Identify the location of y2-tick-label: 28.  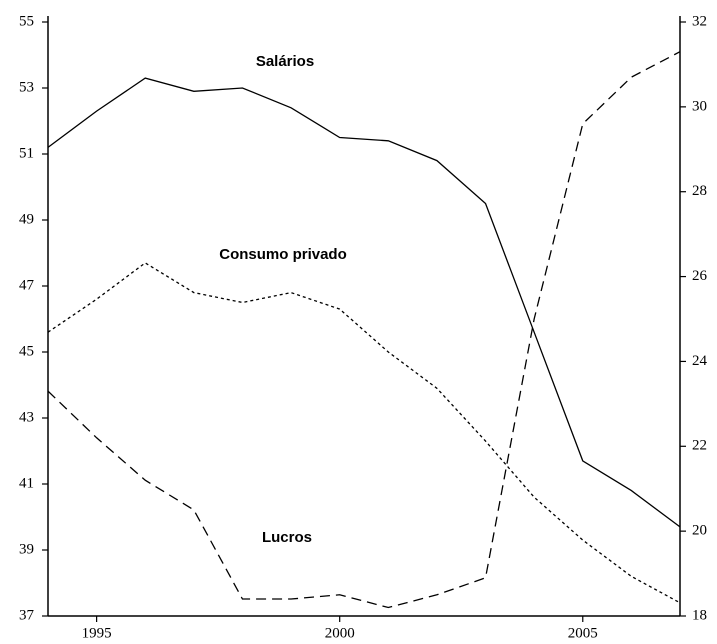
(699, 191).